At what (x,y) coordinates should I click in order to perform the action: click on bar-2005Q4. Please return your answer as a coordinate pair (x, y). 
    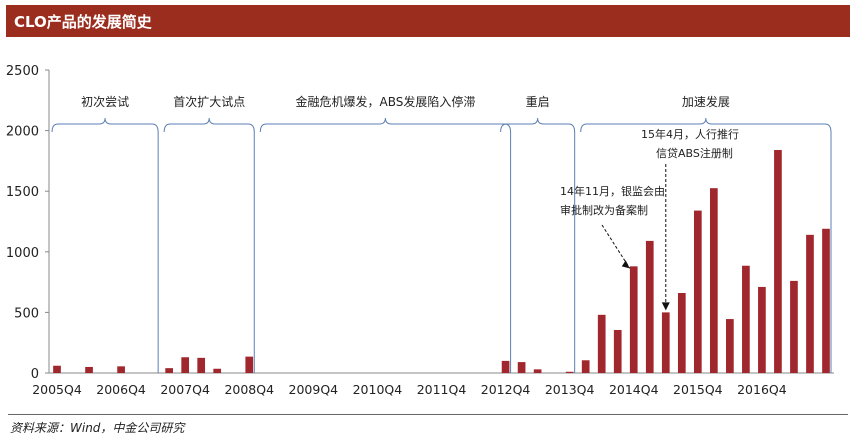
    Looking at the image, I should click on (57, 369).